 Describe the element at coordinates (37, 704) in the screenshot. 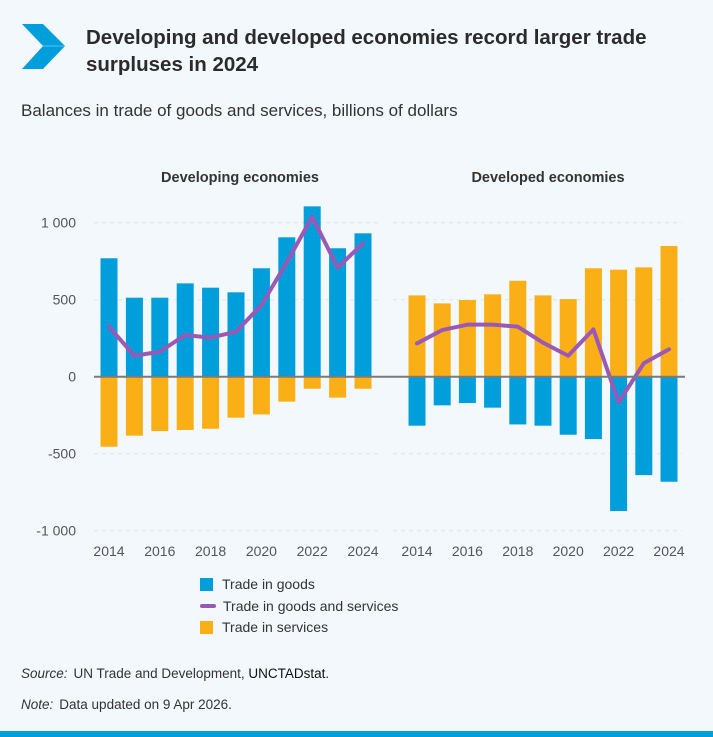

I see `note-label: Note:` at that location.